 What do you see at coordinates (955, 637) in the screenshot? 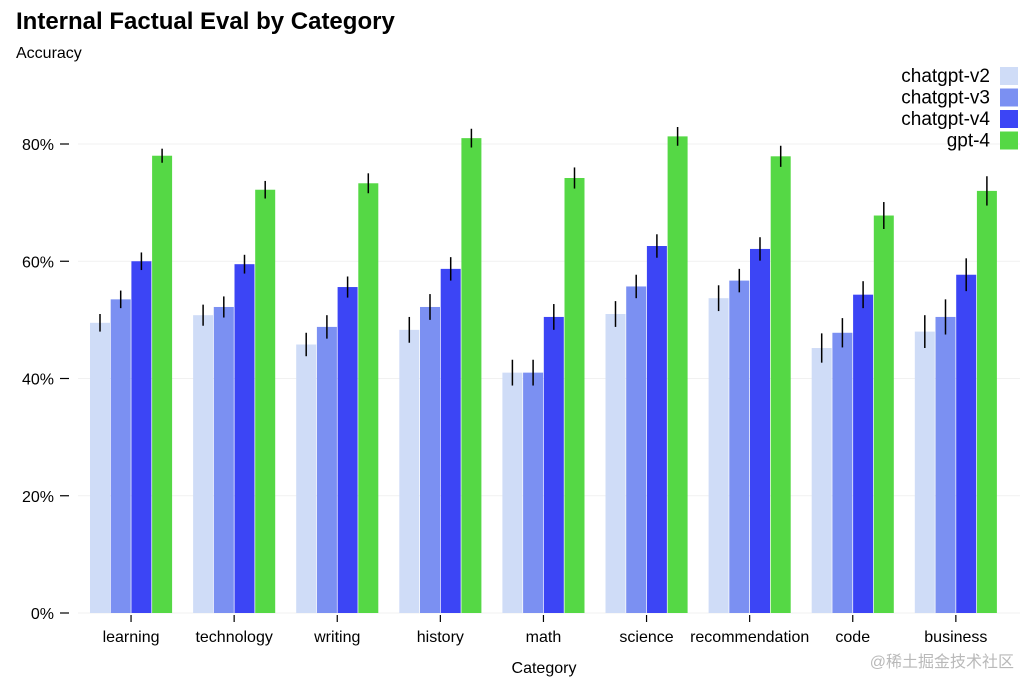
I see `x-tick-label: business` at bounding box center [955, 637].